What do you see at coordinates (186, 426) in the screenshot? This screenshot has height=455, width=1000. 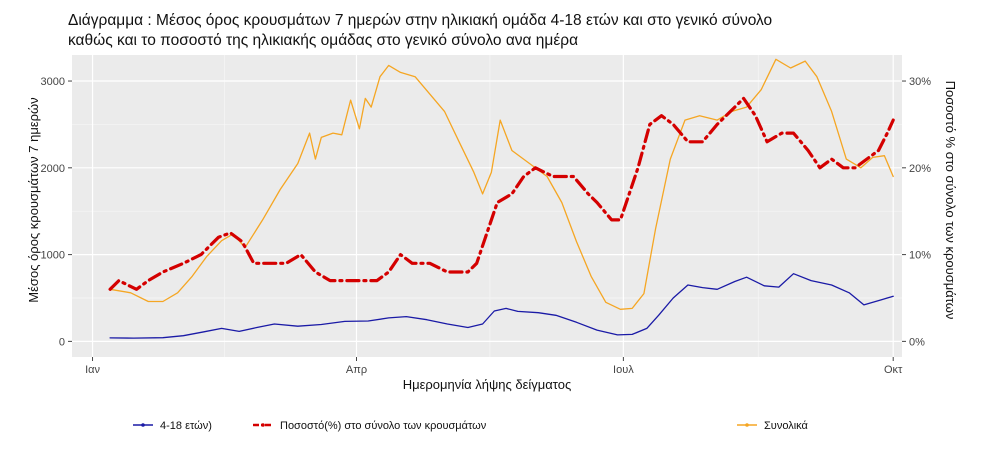 I see `legend-label-0: 4-18 ετών)` at bounding box center [186, 426].